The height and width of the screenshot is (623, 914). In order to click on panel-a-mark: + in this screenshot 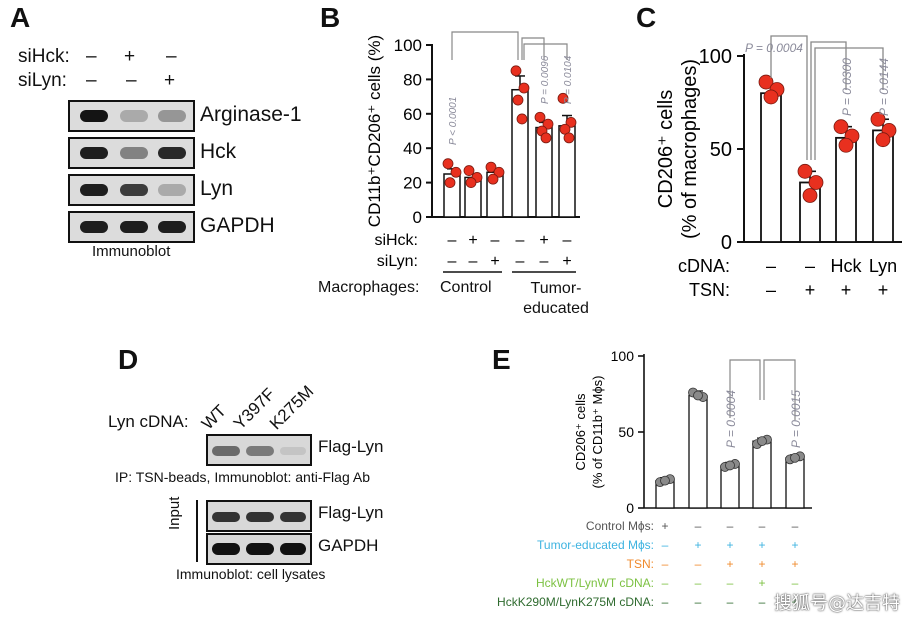, I will do `click(170, 80)`.